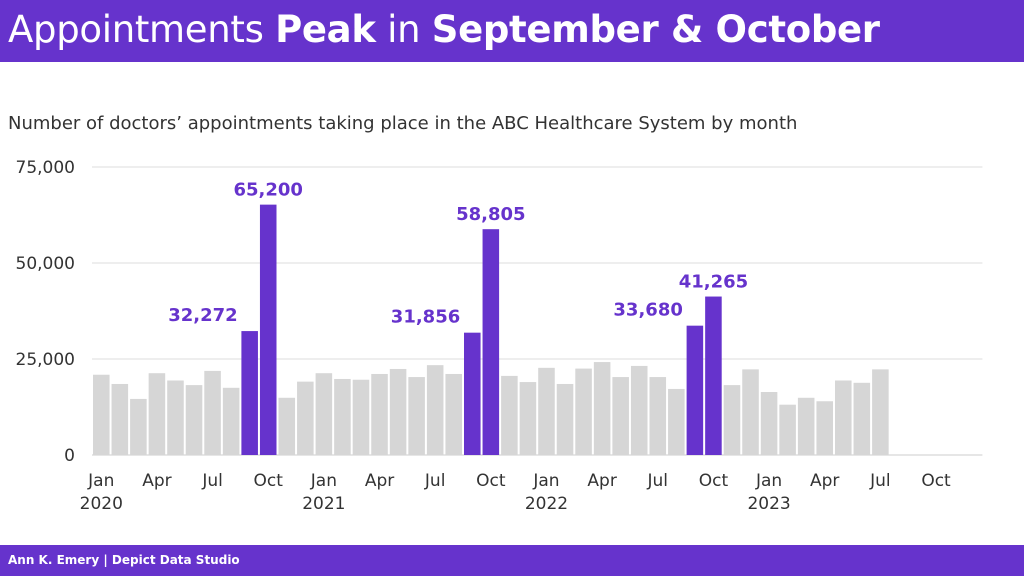 Image resolution: width=1024 pixels, height=576 pixels. Describe the element at coordinates (323, 504) in the screenshot. I see `x-tick-year: 2021` at that location.